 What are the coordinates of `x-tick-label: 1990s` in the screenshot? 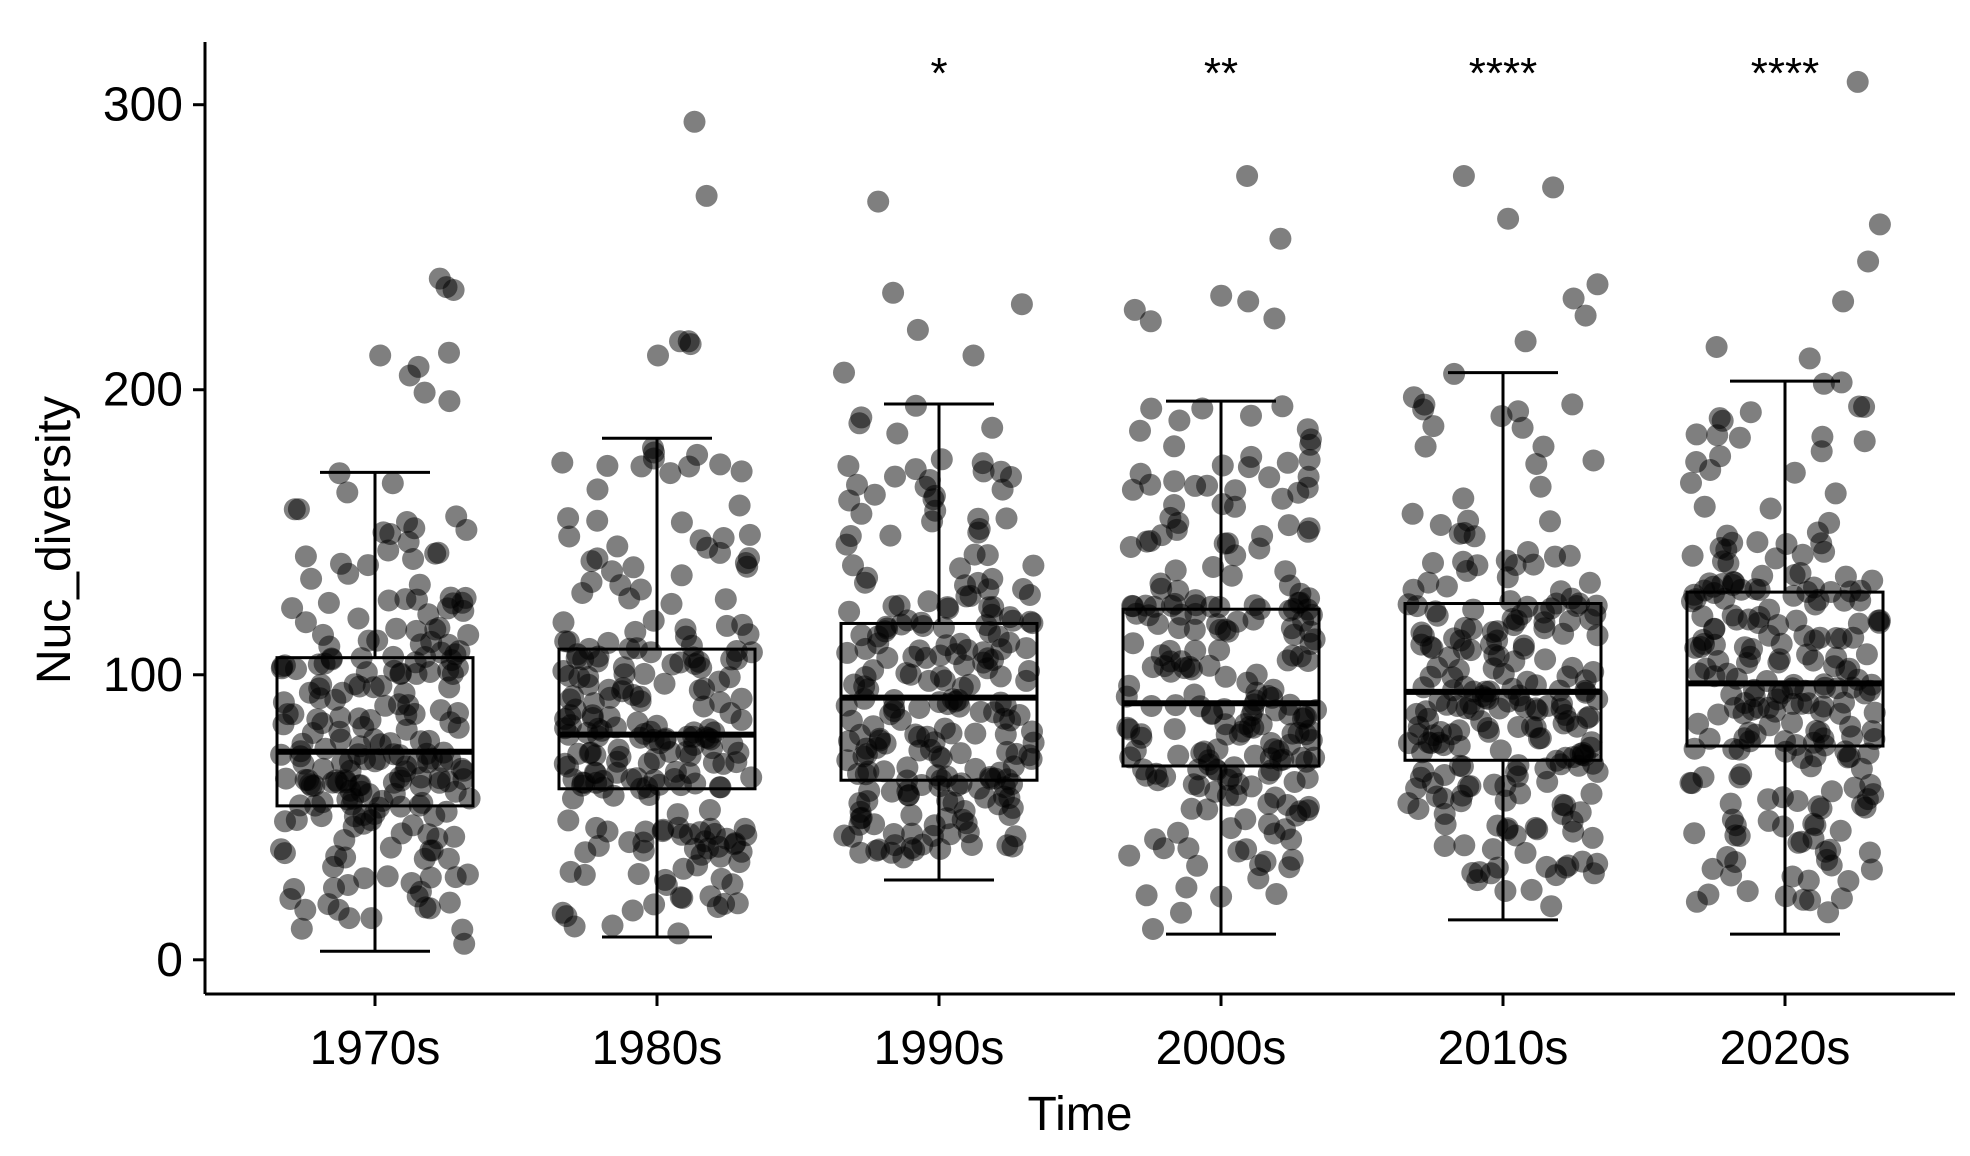 It's located at (939, 1048).